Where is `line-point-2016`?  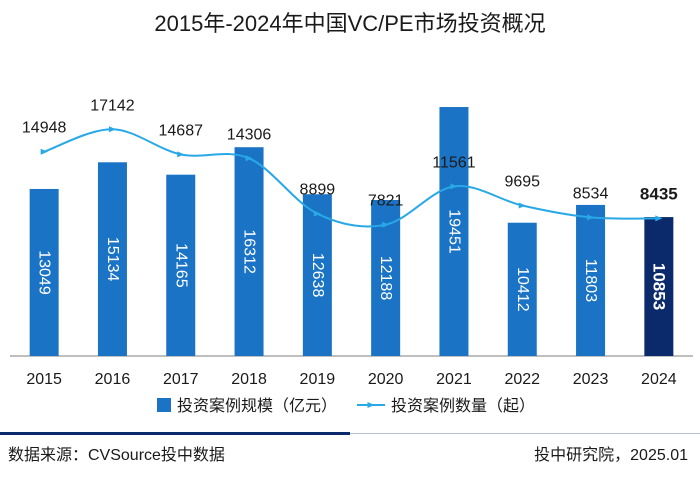
line-point-2016 is located at coordinates (112, 129).